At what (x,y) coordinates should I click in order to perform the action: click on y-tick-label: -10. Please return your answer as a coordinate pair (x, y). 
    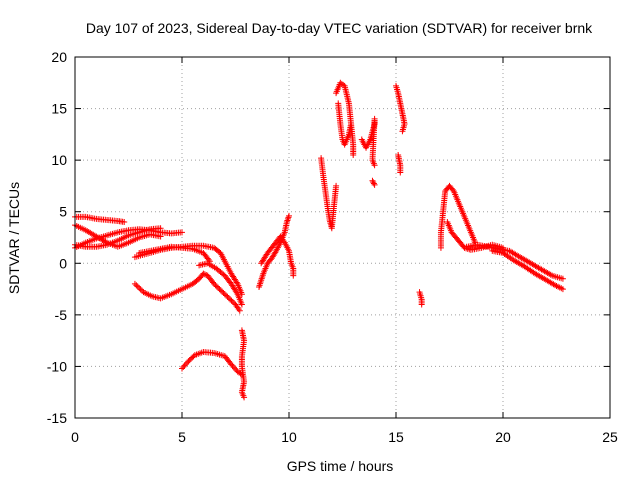
    Looking at the image, I should click on (57, 366).